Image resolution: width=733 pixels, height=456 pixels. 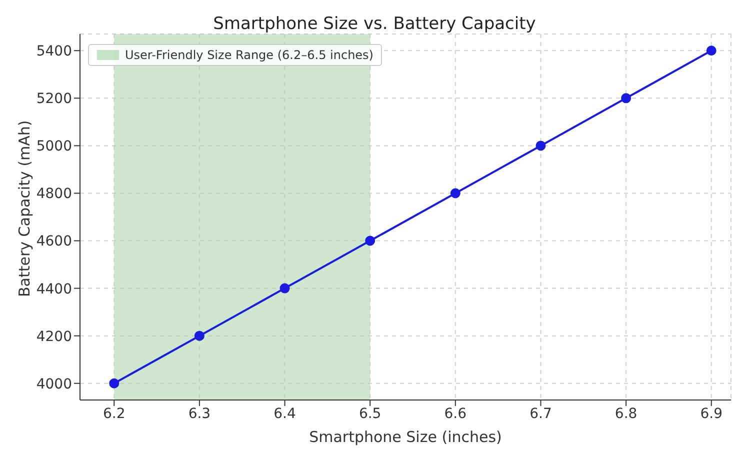 What do you see at coordinates (626, 414) in the screenshot?
I see `x-tick-label: 6.8` at bounding box center [626, 414].